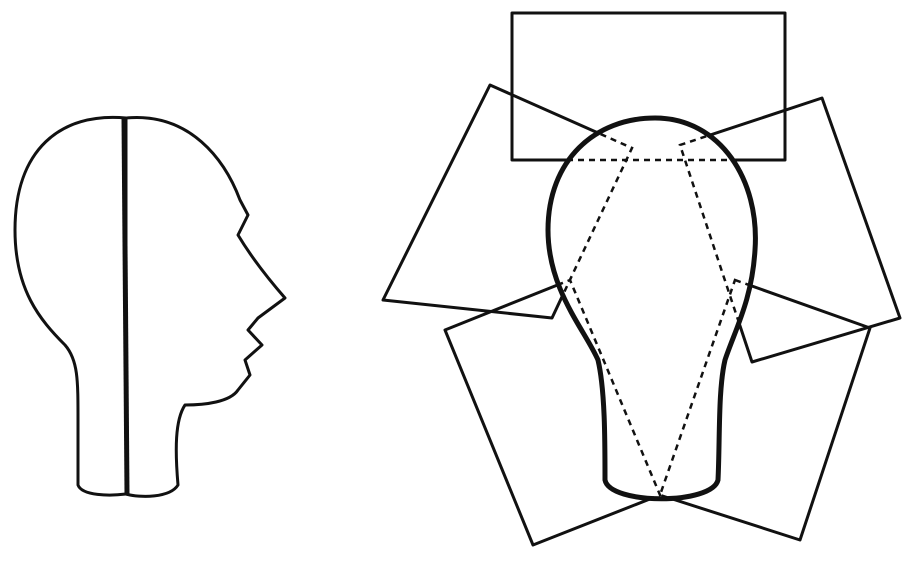  I want to click on hidden-edge, so click(605, 388).